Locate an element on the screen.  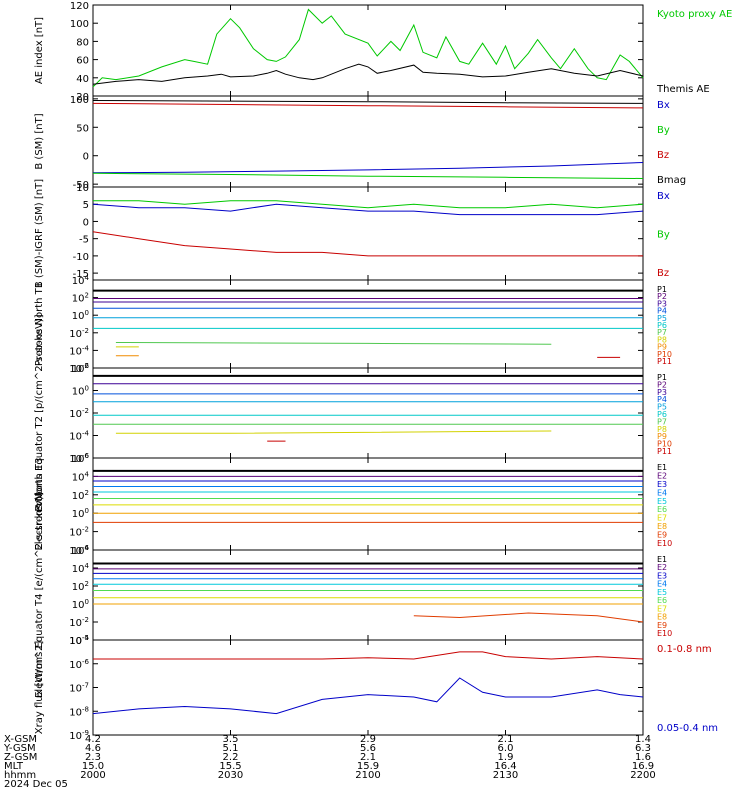
legend-entry: E4 is located at coordinates (662, 492).